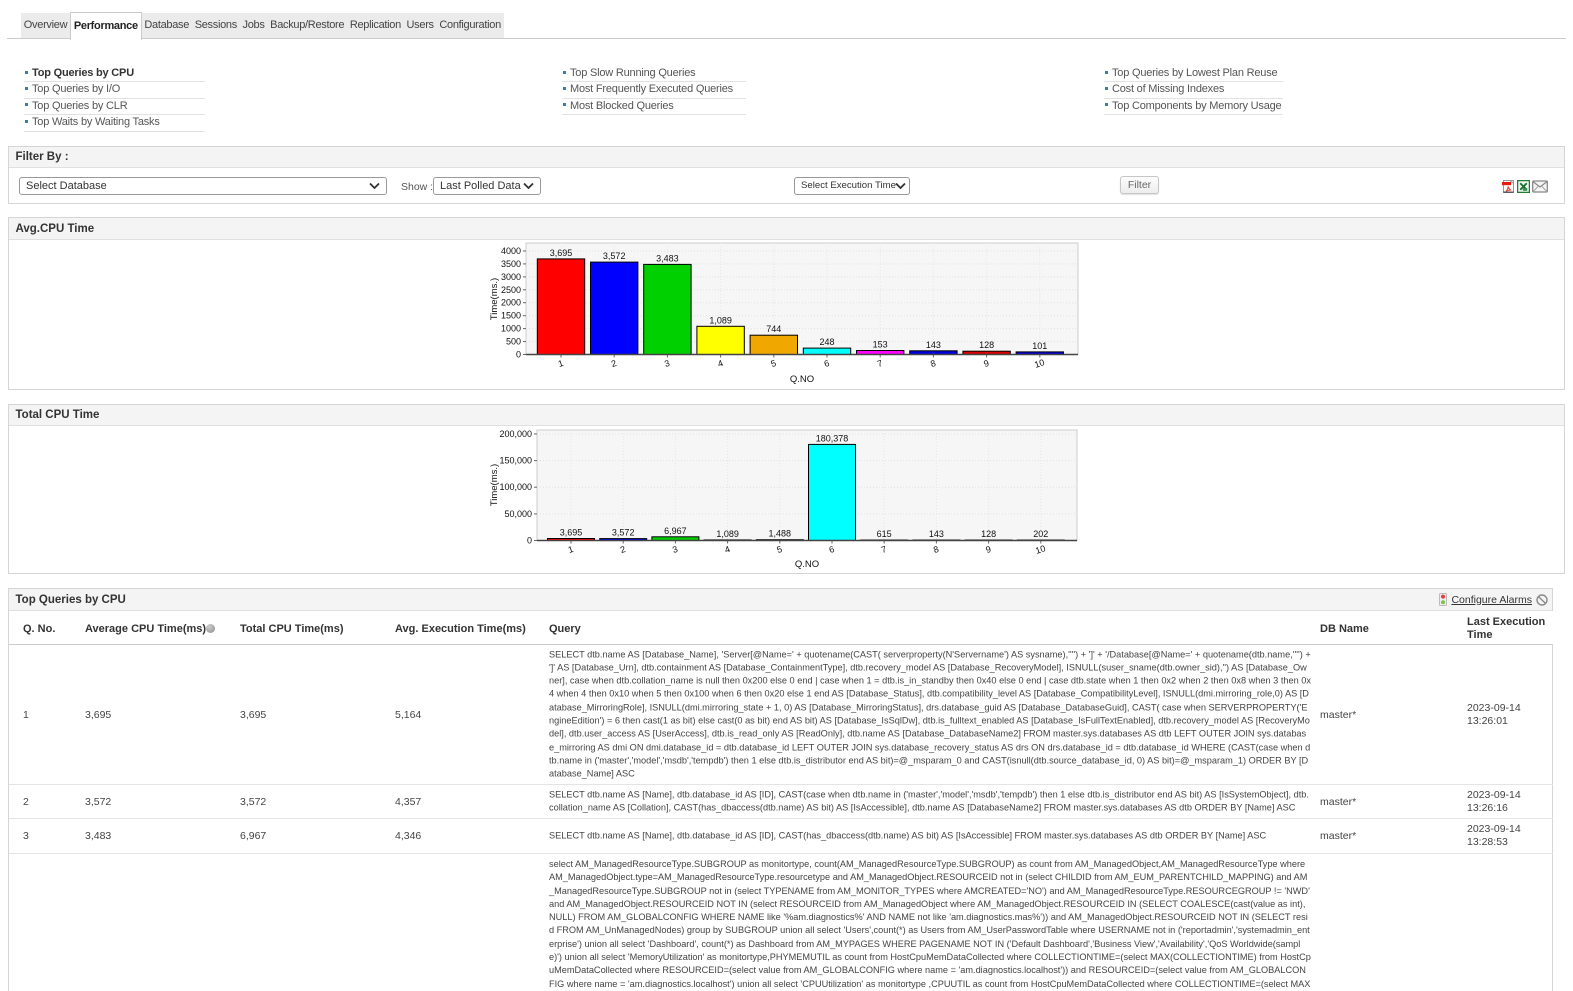 This screenshot has height=991, width=1573. What do you see at coordinates (511, 290) in the screenshot?
I see `svg-text: 2500` at bounding box center [511, 290].